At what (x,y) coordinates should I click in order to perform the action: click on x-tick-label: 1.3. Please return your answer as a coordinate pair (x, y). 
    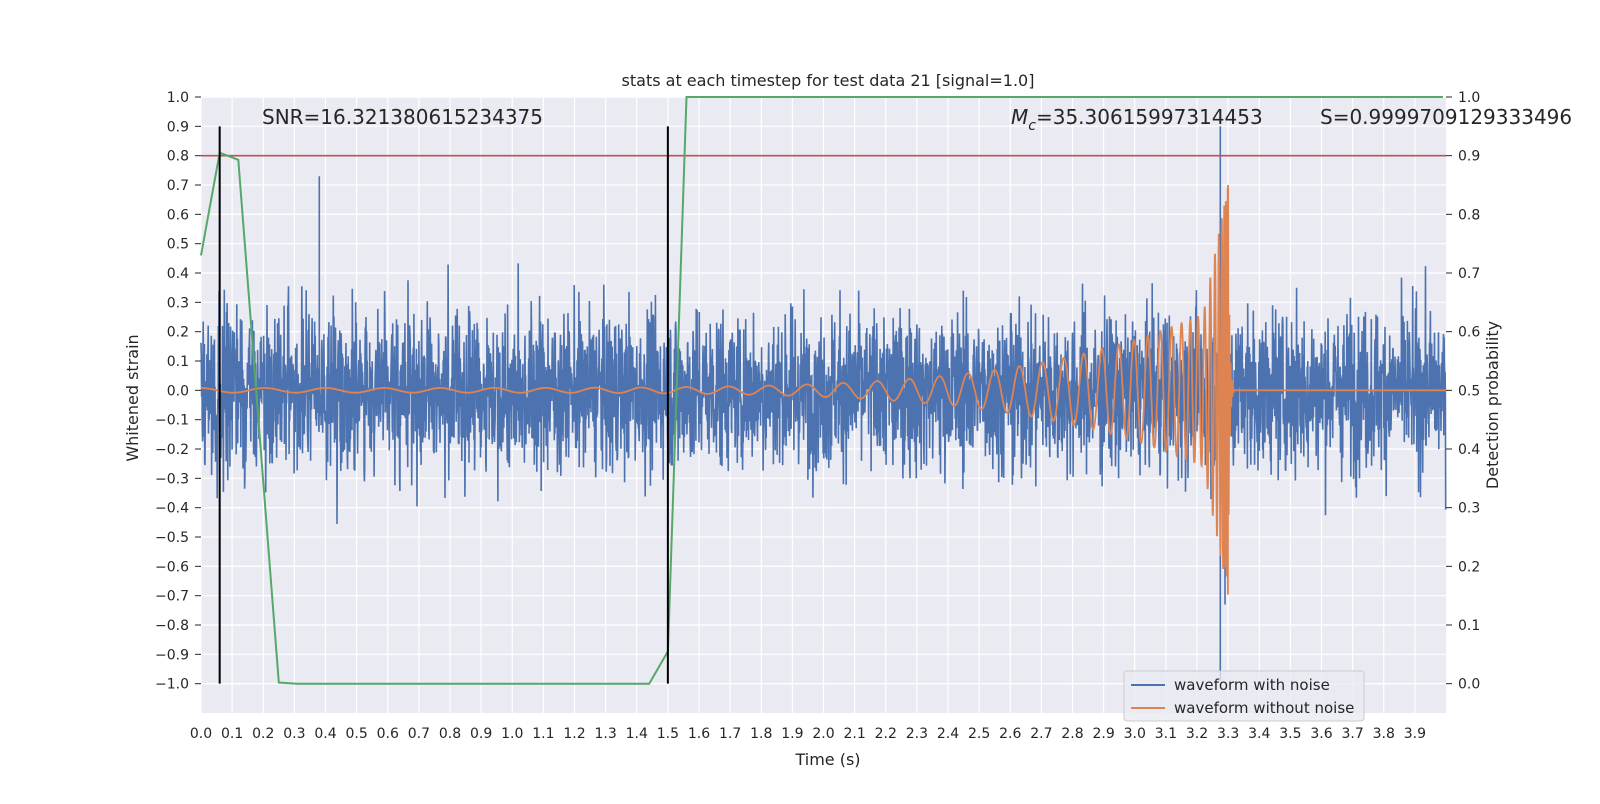
    Looking at the image, I should click on (605, 734).